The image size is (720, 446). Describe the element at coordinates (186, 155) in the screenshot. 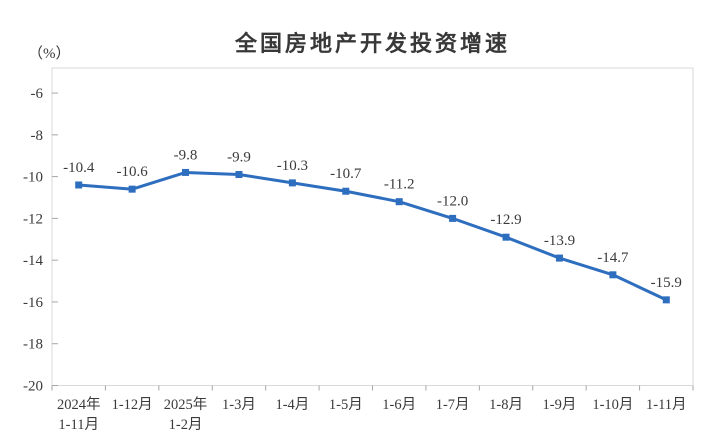

I see `data-point-label: -9.8` at that location.